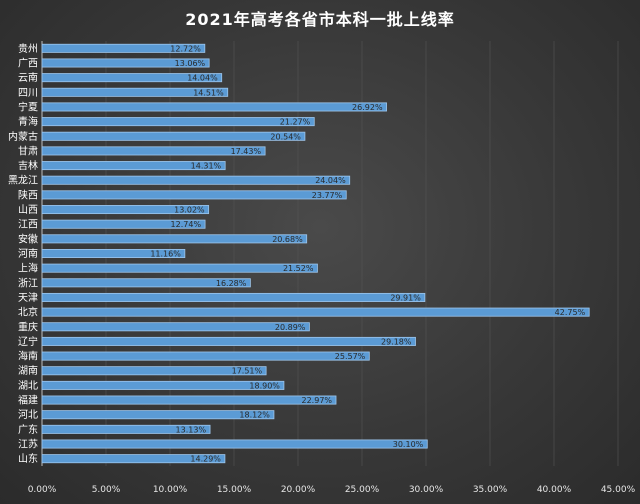  I want to click on category-label: 湖北, so click(28, 386).